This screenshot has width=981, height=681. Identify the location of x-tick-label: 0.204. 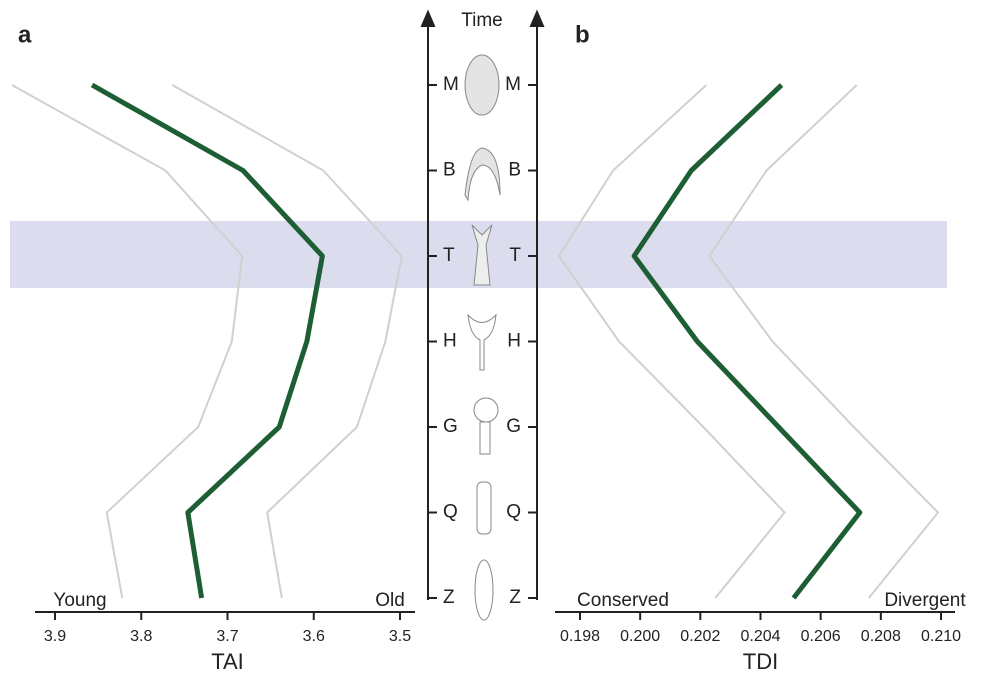
(760, 636).